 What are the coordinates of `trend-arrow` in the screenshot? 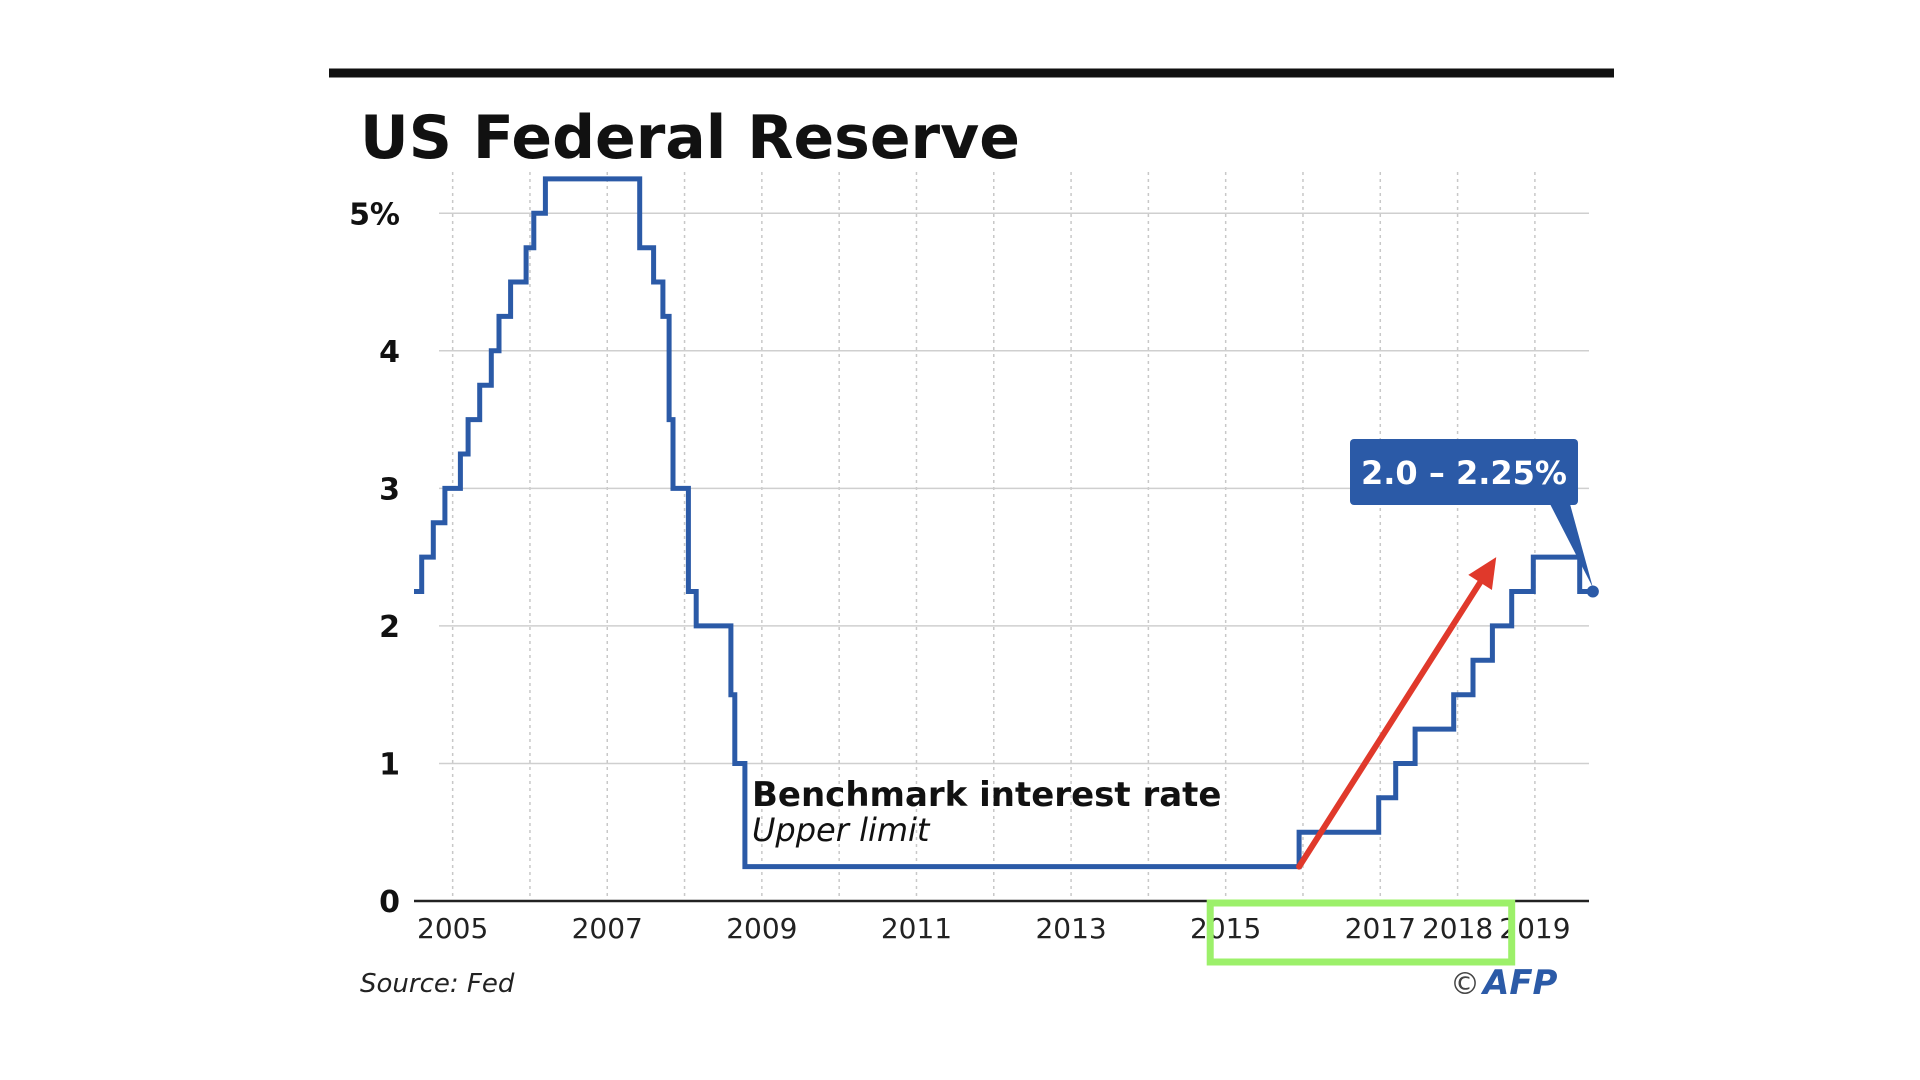 It's located at (1396, 713).